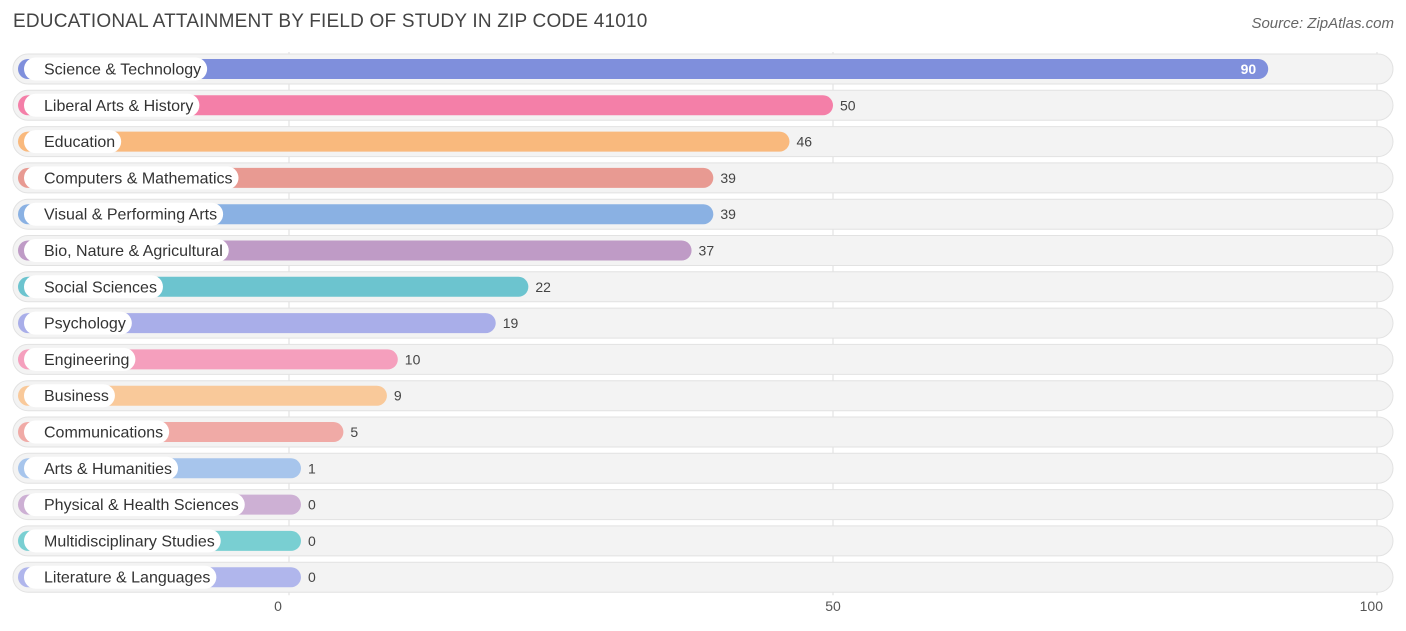 The width and height of the screenshot is (1406, 631). Describe the element at coordinates (848, 105) in the screenshot. I see `value-label-liberal-arts-history: 50` at that location.